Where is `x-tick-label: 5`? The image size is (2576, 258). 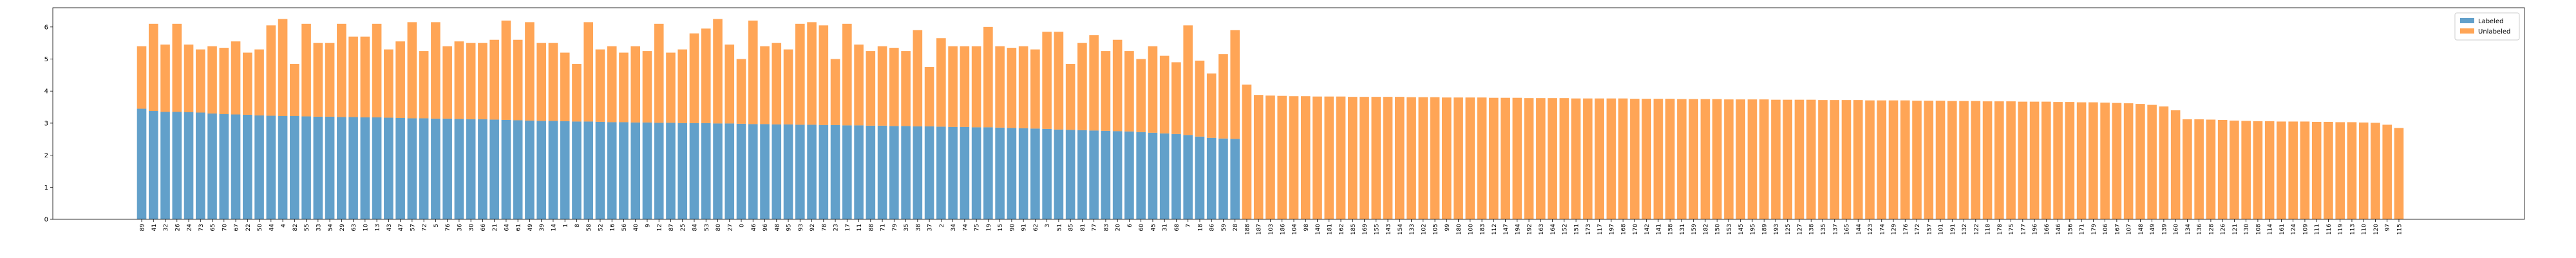
x-tick-label: 5 is located at coordinates (436, 226).